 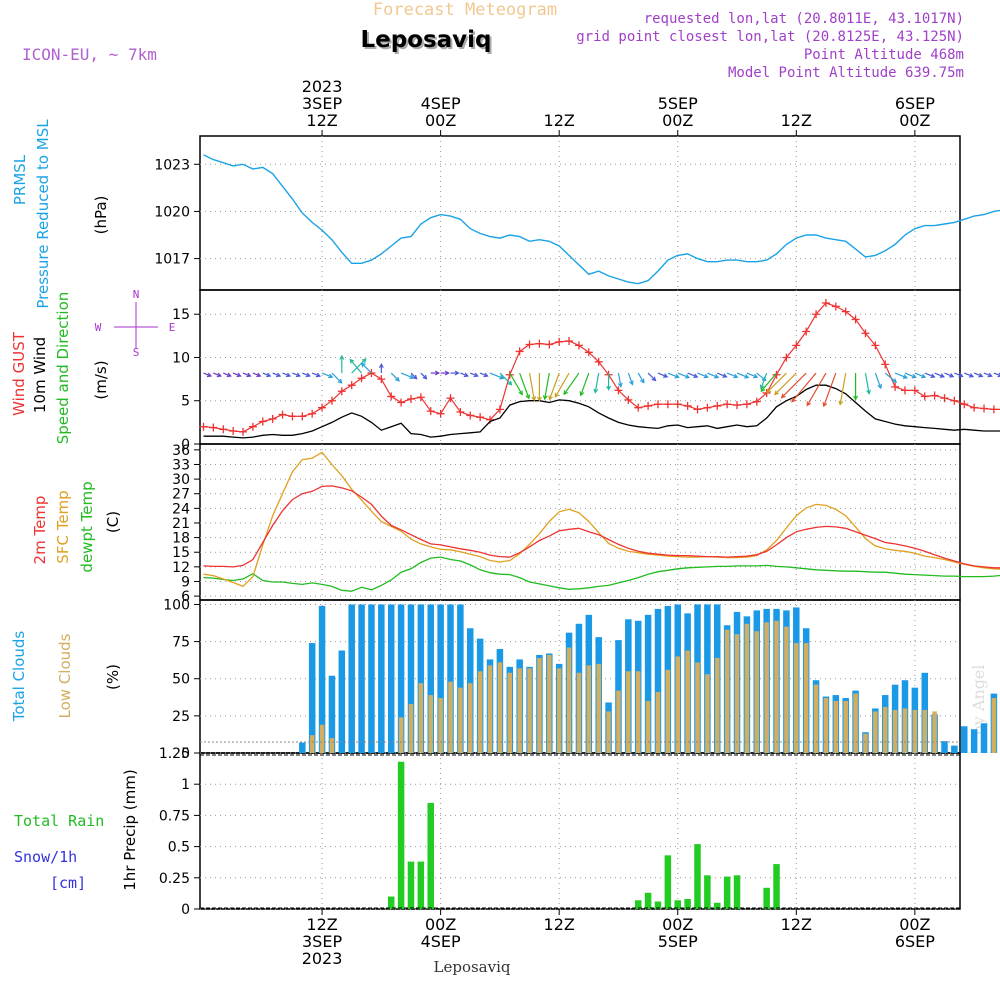 What do you see at coordinates (425, 40) in the screenshot?
I see `location-title: Leposaviq` at bounding box center [425, 40].